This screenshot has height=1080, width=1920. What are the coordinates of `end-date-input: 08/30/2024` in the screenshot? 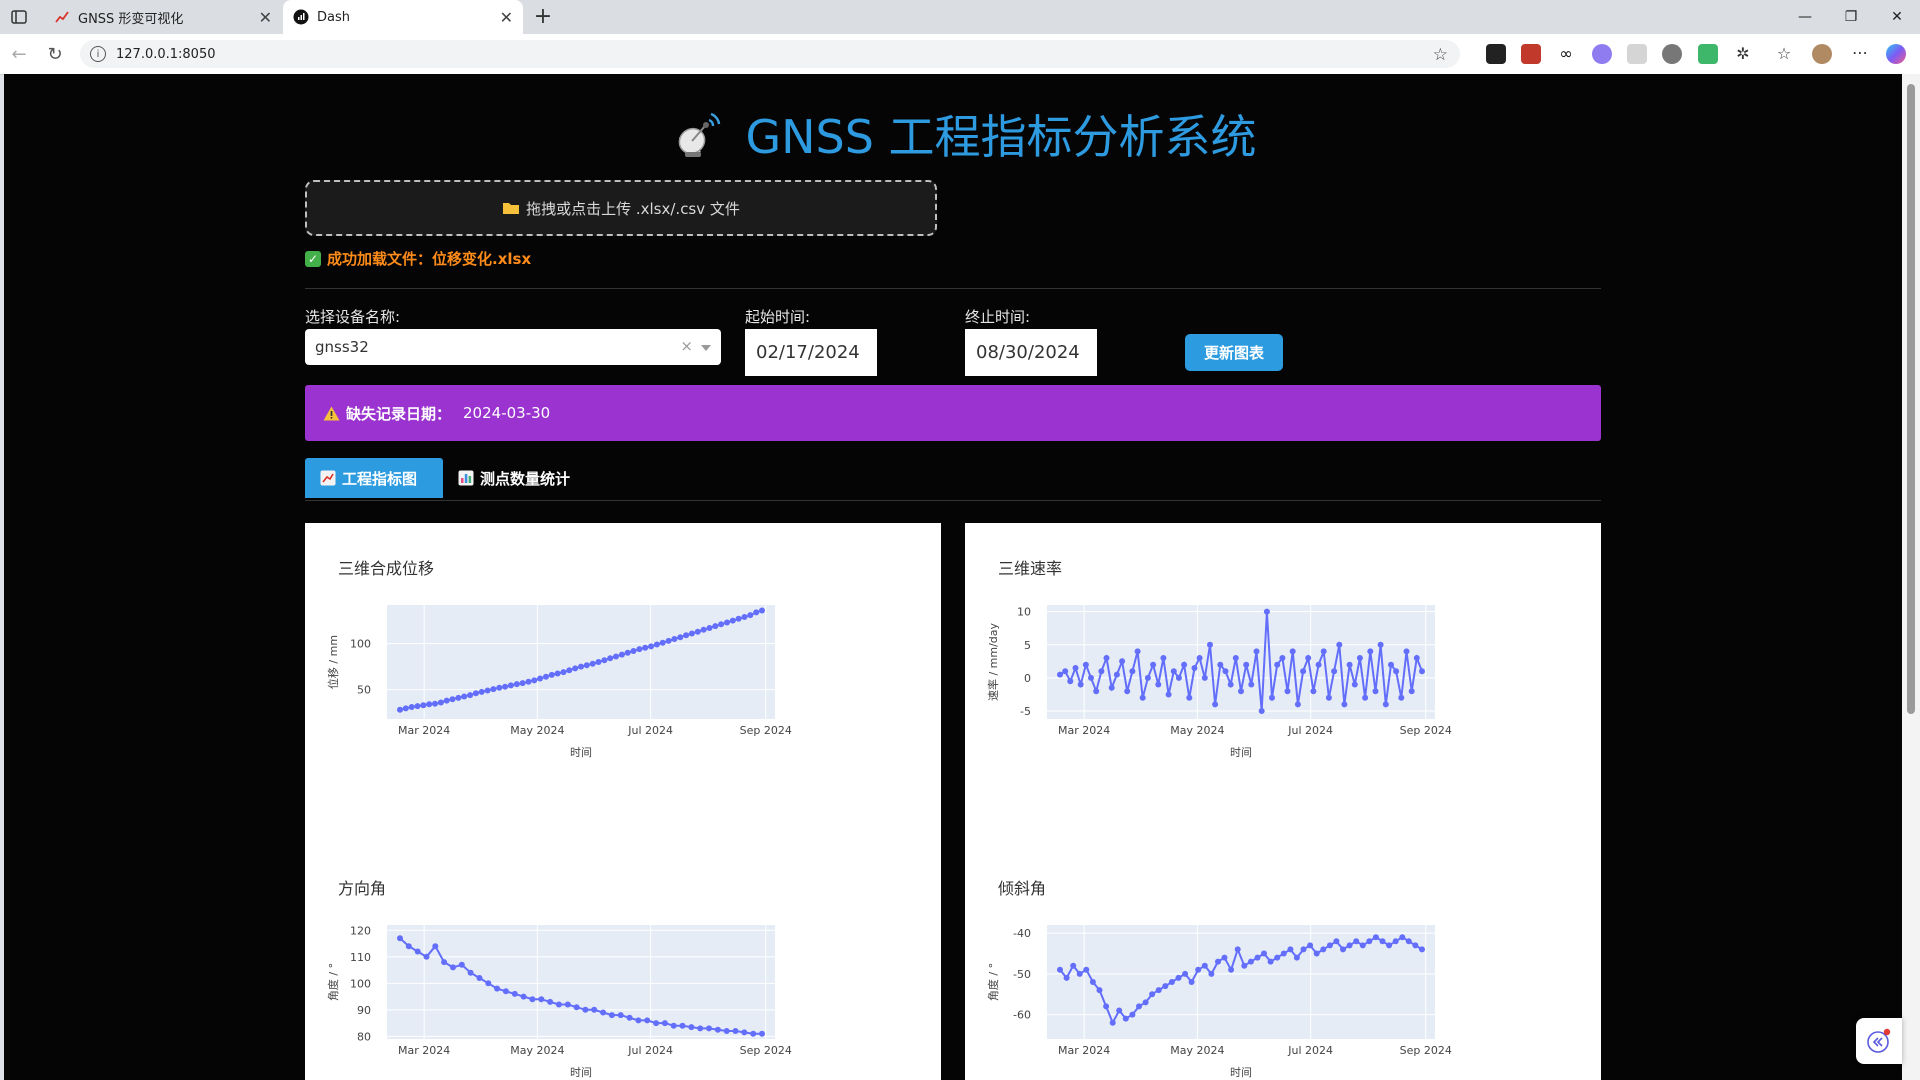 It's located at (1031, 352).